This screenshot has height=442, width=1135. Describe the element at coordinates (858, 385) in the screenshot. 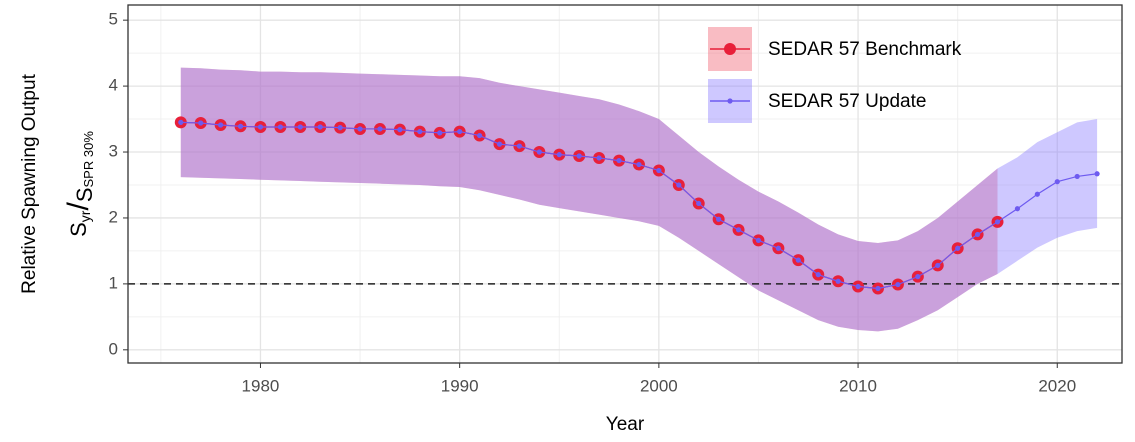

I see `x-tick-label: 2010` at that location.